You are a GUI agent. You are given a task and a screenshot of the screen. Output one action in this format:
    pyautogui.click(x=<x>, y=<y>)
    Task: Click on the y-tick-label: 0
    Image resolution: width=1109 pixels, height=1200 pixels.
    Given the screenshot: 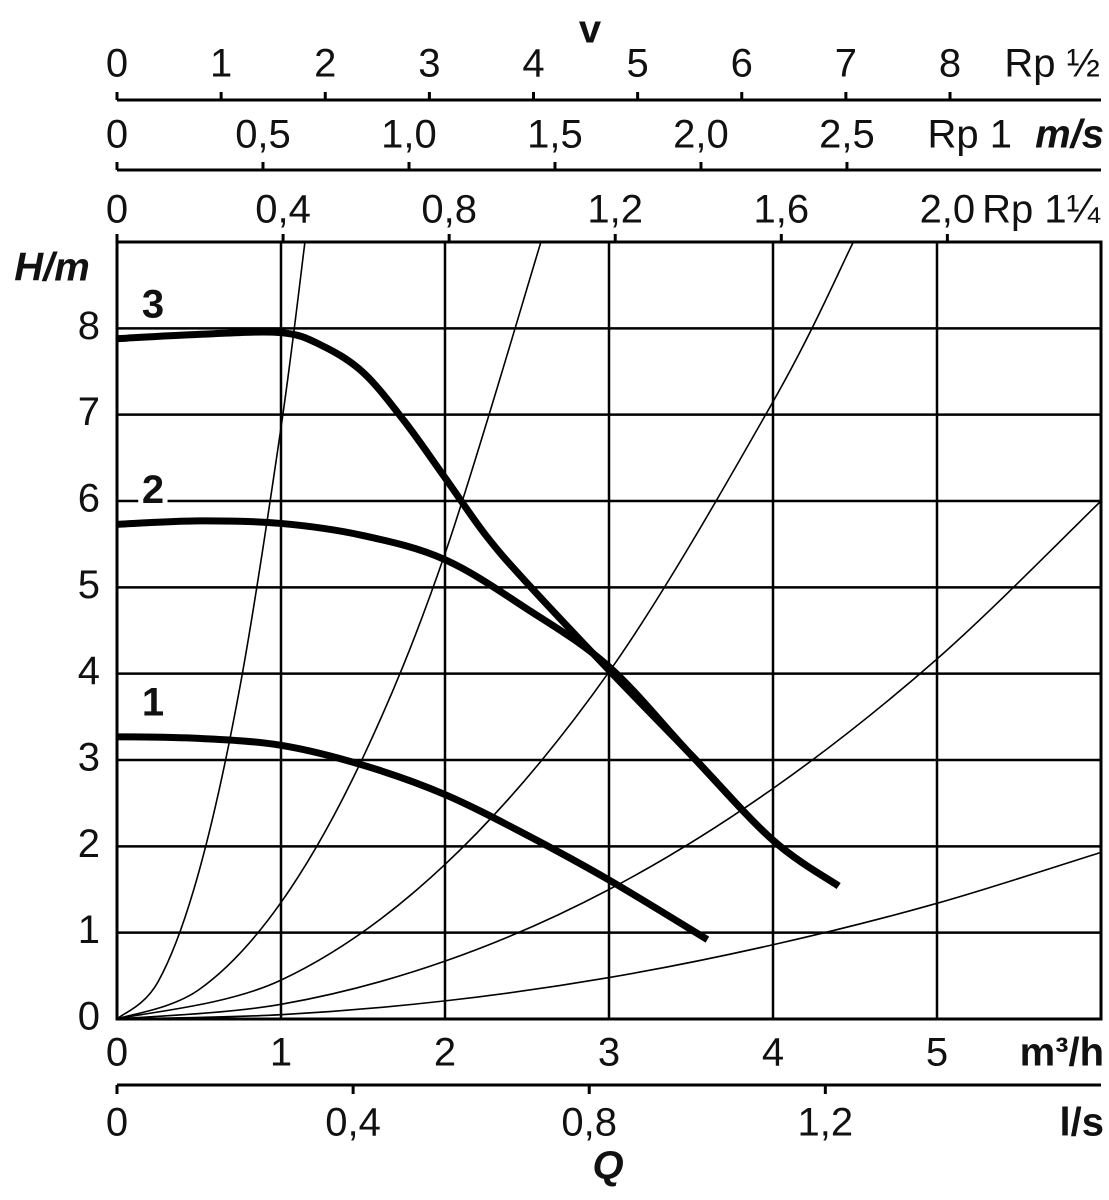 What is the action you would take?
    pyautogui.click(x=89, y=1017)
    